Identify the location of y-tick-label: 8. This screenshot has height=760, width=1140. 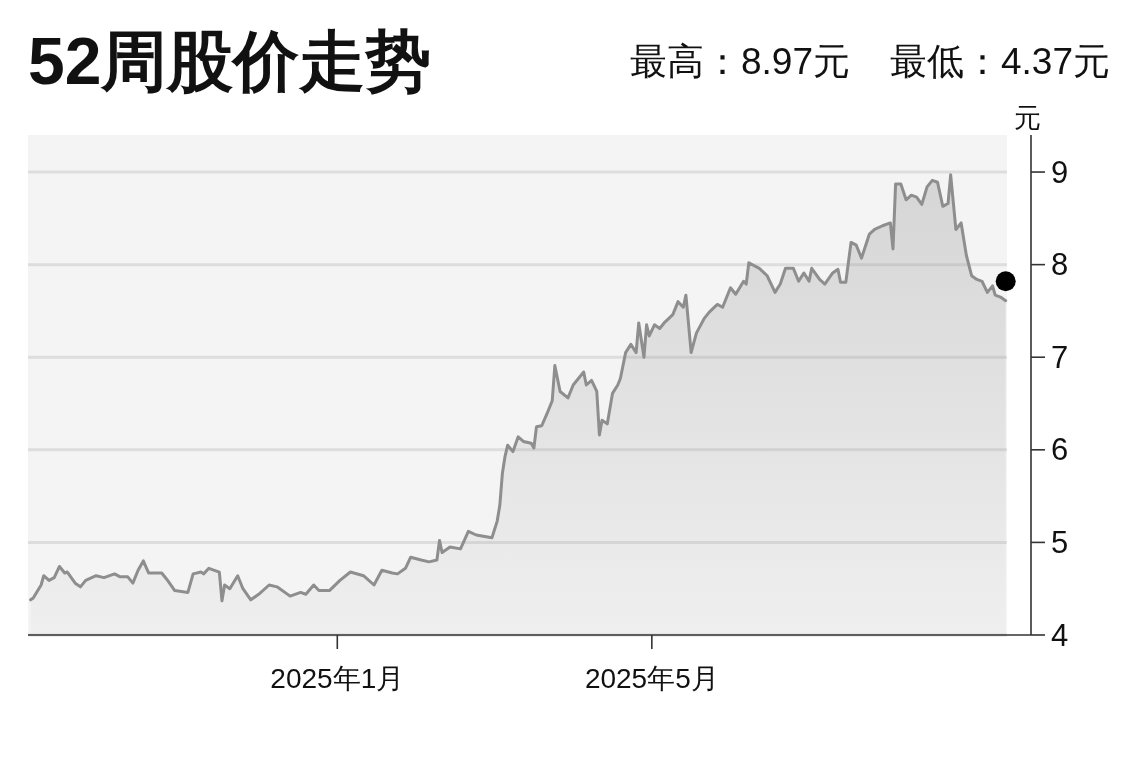
(1060, 265).